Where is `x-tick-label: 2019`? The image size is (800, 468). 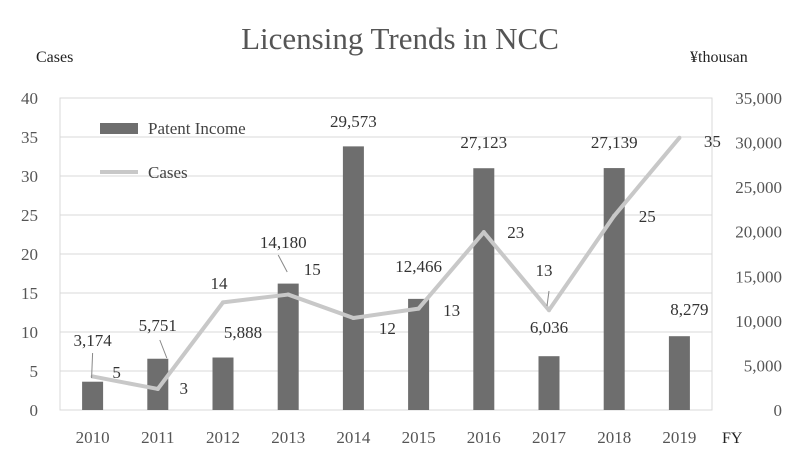 x-tick-label: 2019 is located at coordinates (679, 437).